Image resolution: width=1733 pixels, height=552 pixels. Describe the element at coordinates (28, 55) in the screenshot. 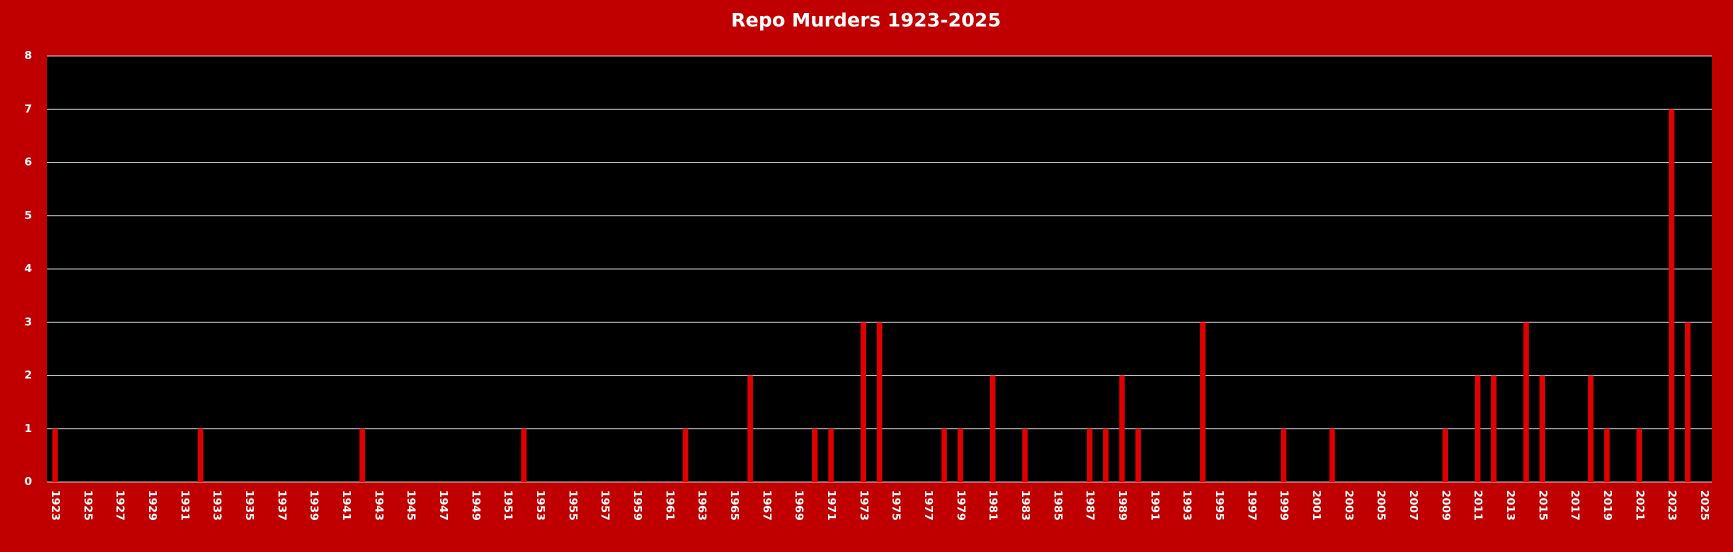

I see `y-tick-label: 8` at that location.